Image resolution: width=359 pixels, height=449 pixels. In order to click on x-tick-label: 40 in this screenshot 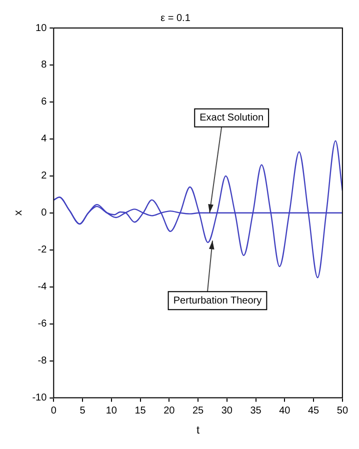, I will do `click(285, 411)`.